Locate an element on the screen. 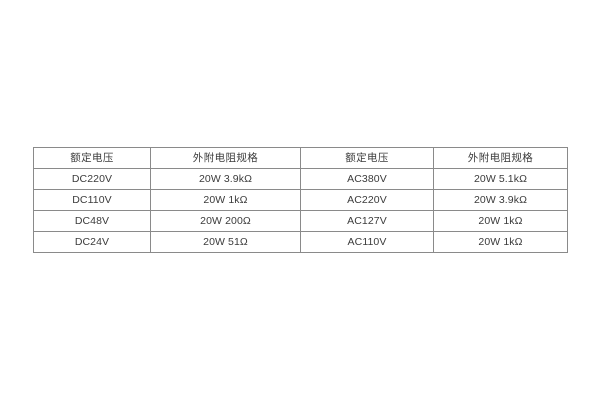 This screenshot has width=600, height=400. cell-ac-voltage: AC380V is located at coordinates (367, 179).